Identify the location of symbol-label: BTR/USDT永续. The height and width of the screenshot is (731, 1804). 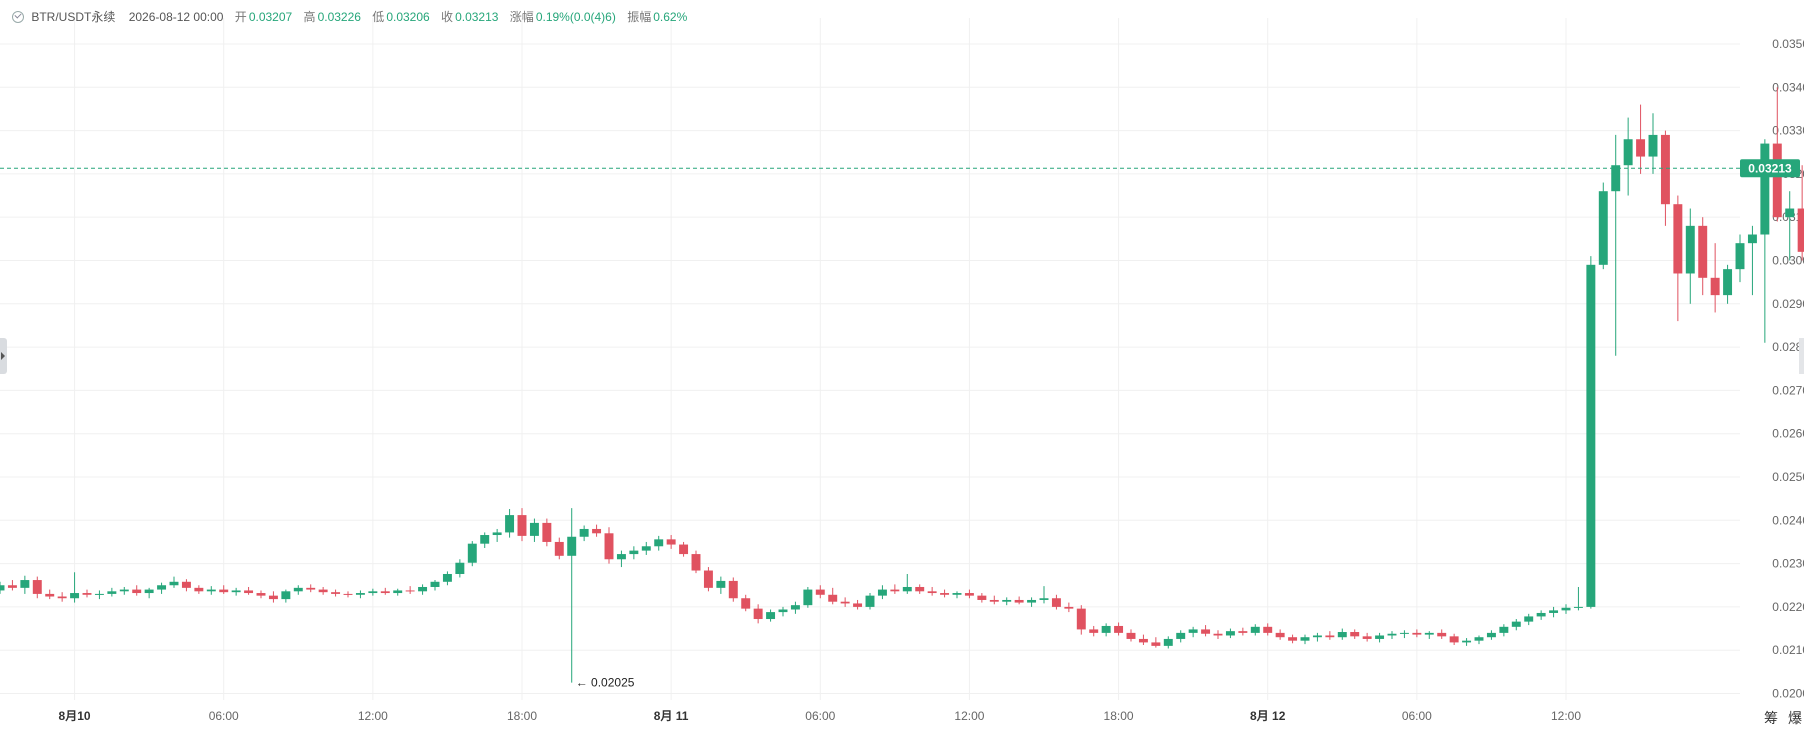
(73, 17).